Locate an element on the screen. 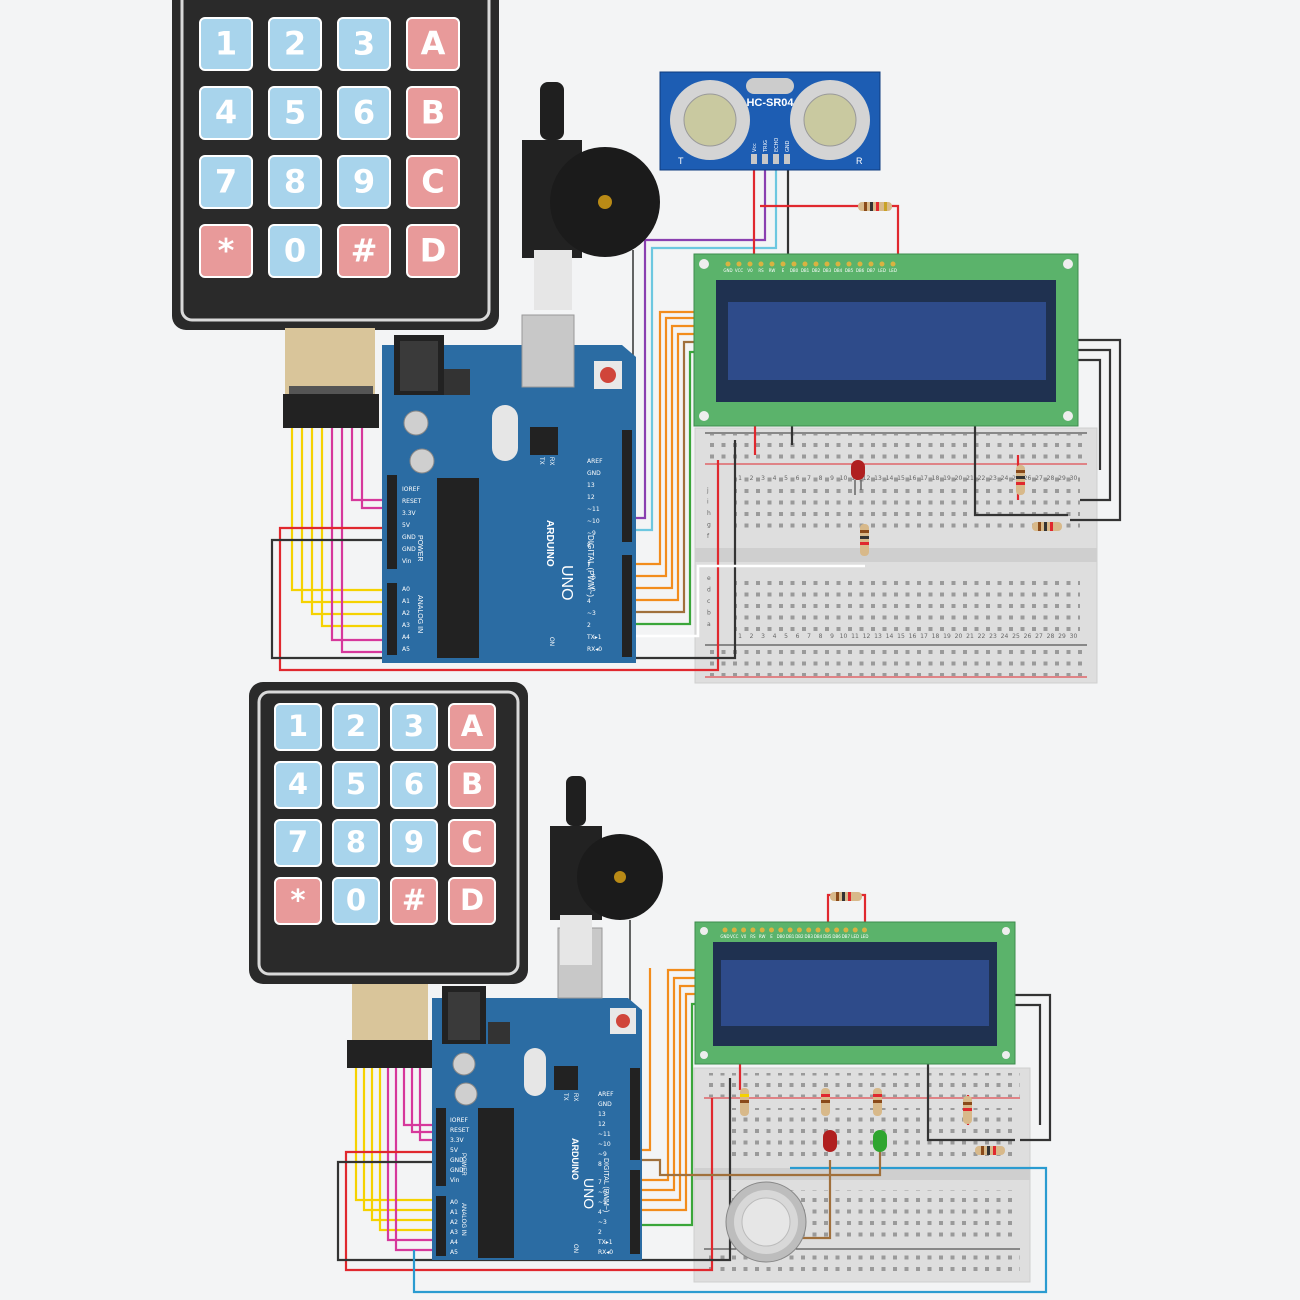  pin-label: AREF is located at coordinates (606, 1094).